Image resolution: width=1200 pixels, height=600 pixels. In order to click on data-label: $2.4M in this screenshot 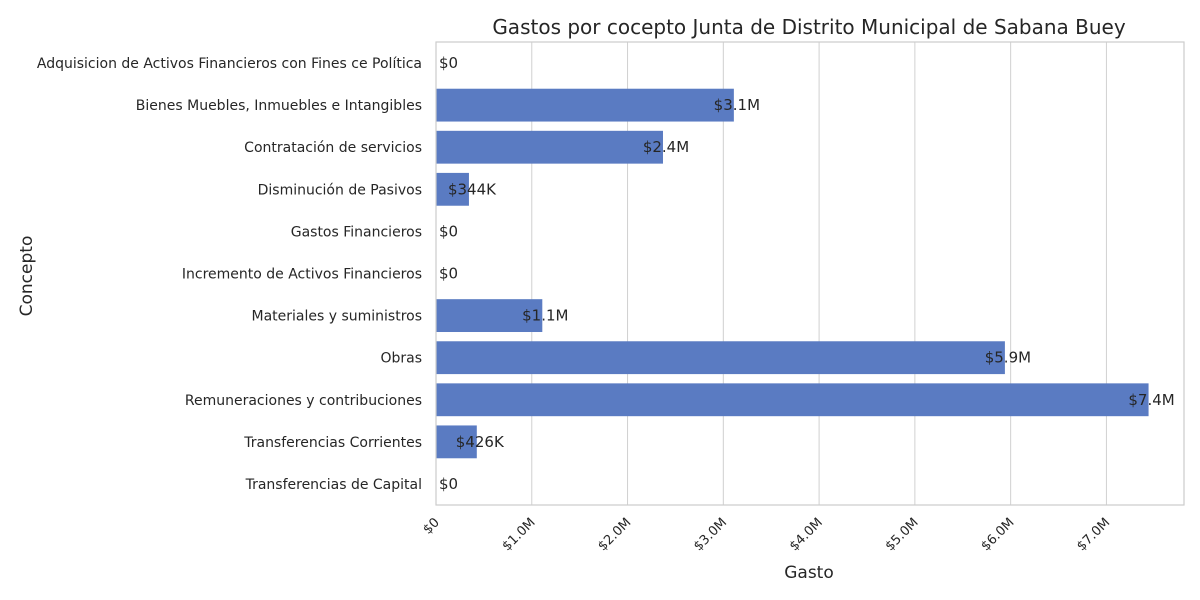, I will do `click(666, 147)`.